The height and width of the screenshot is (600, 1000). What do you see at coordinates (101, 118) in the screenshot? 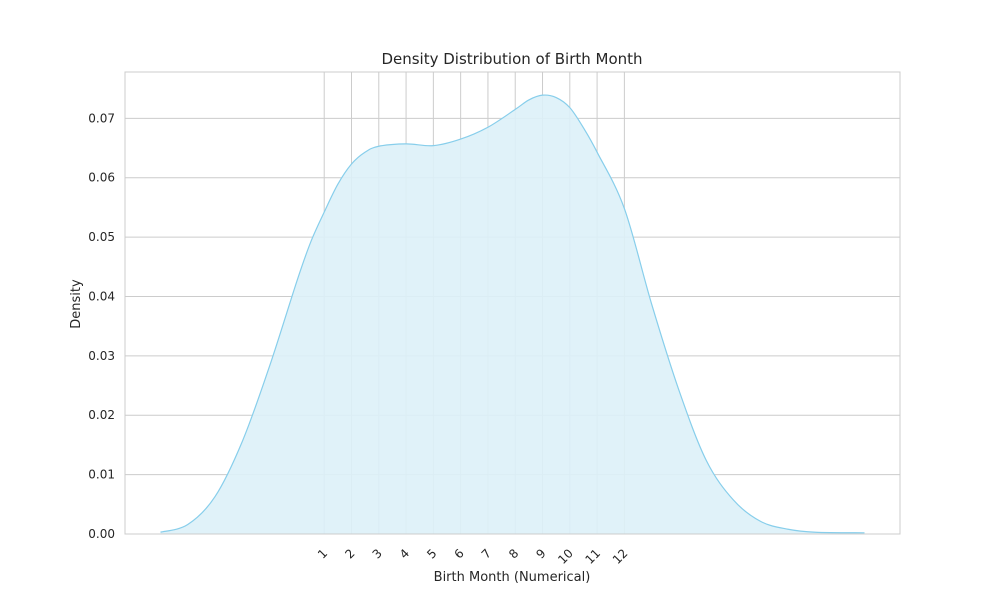
I see `y-tick-label: 0.07` at bounding box center [101, 118].